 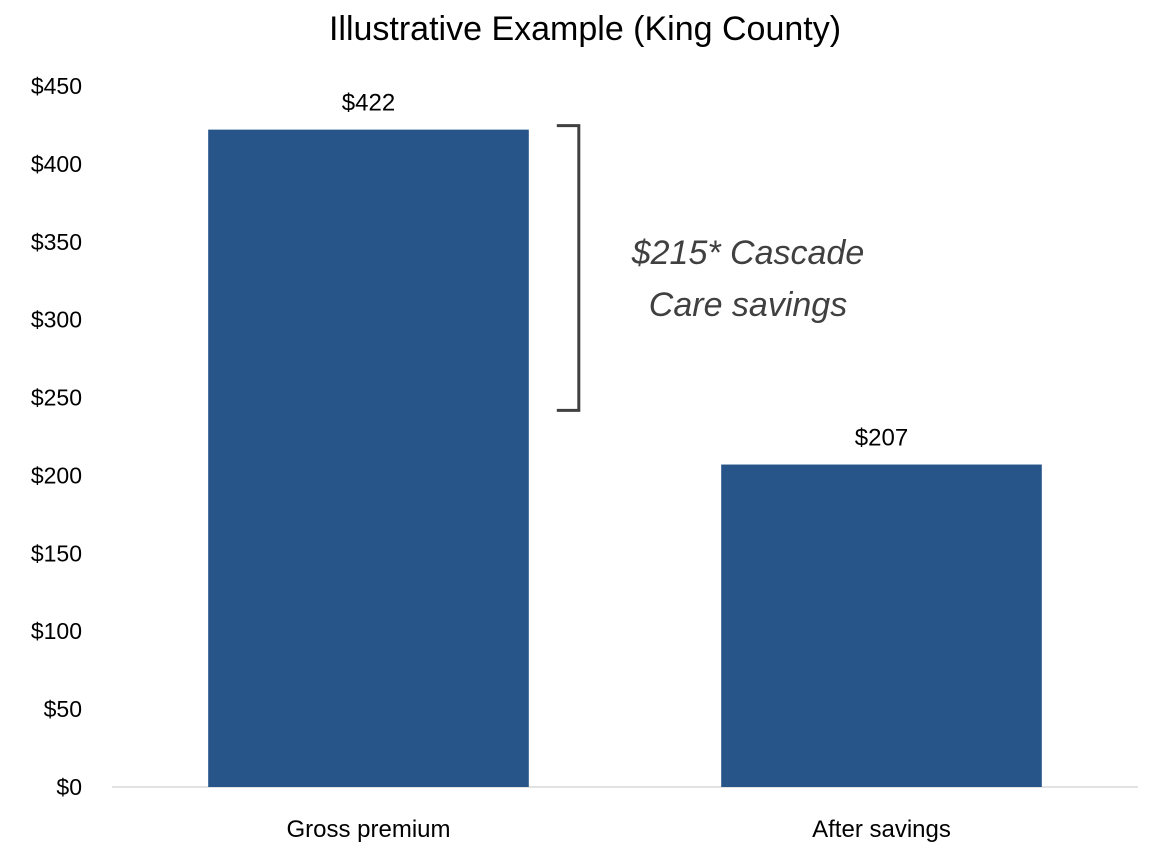 I want to click on bar, so click(x=881, y=625).